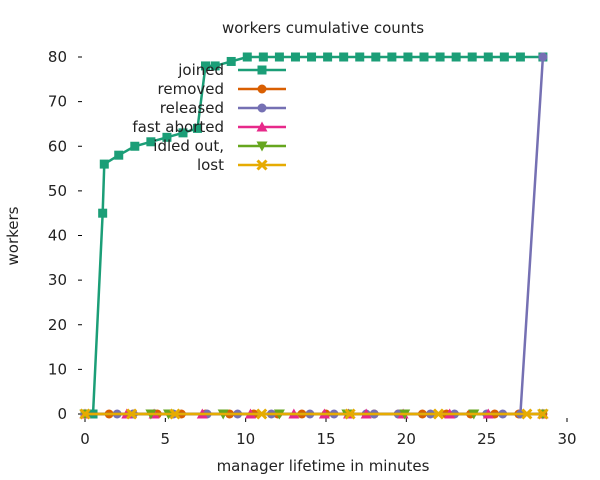 The image size is (600, 480). I want to click on x-axis-label: manager lifetime in minutes, so click(323, 466).